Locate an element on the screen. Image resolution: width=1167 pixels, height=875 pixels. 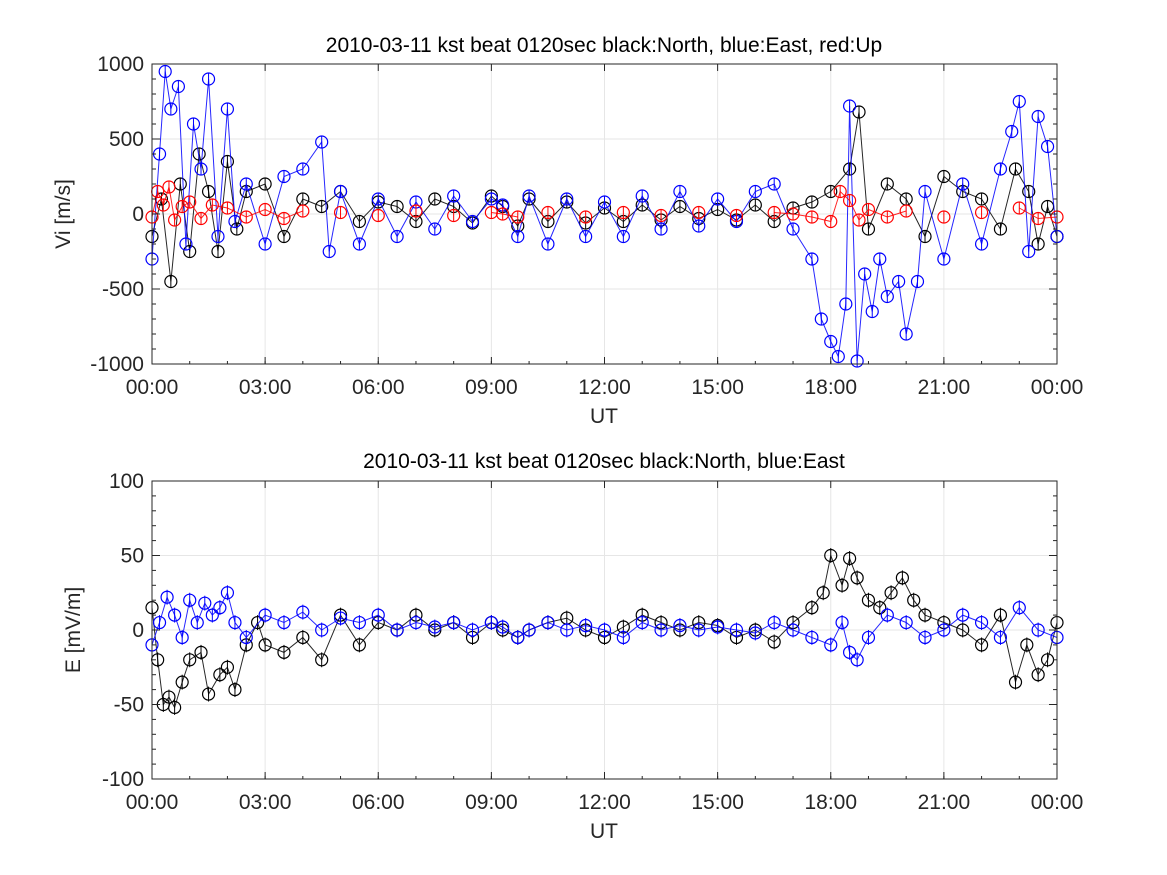
bottom-x-tick-label: 06:00 is located at coordinates (378, 802).